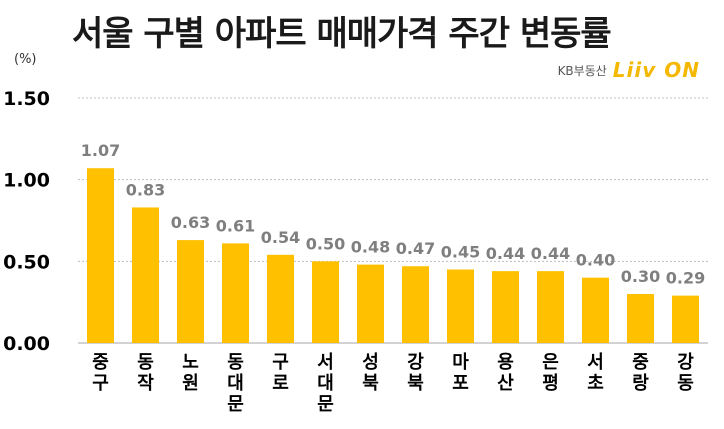  Describe the element at coordinates (26, 344) in the screenshot. I see `y-tick-label: 0.00` at that location.